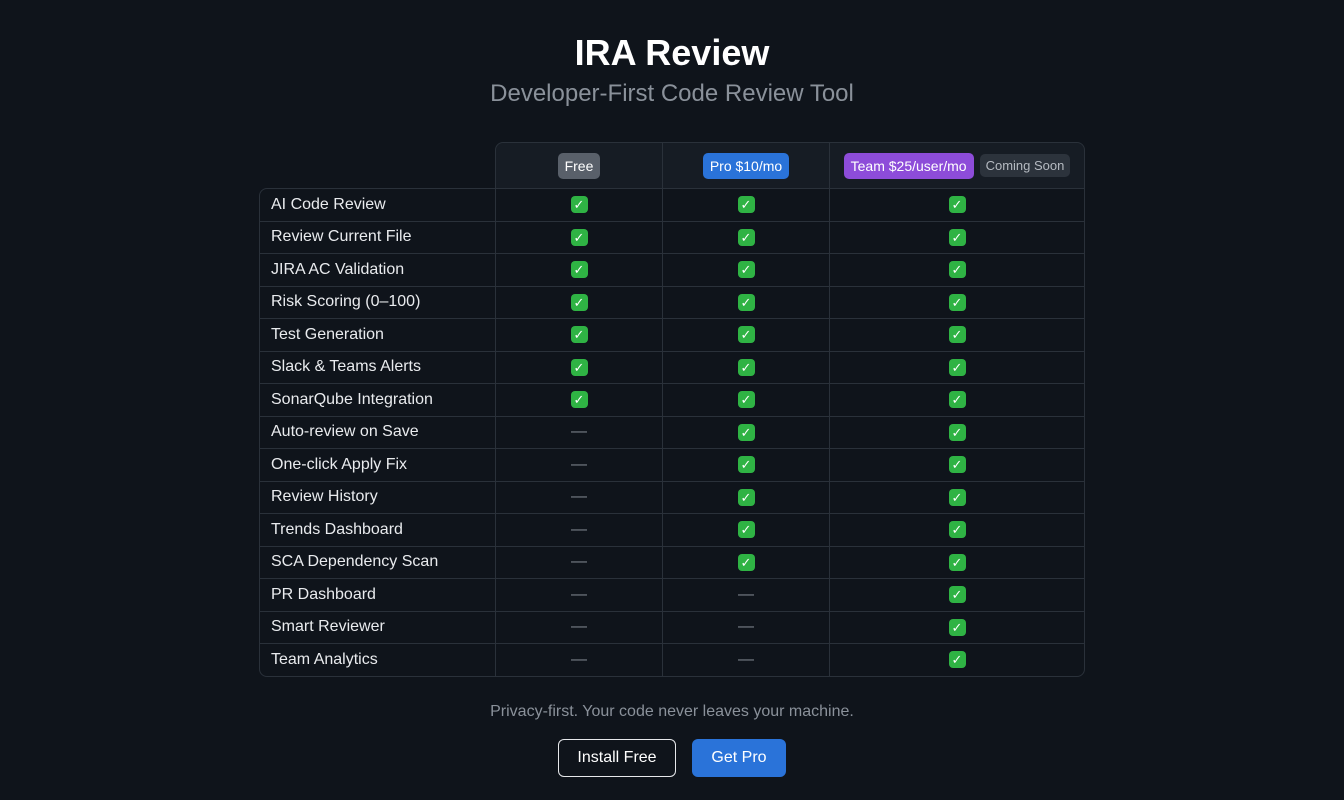  I want to click on table-row: Smart Reviewer — — ✓, so click(672, 627).